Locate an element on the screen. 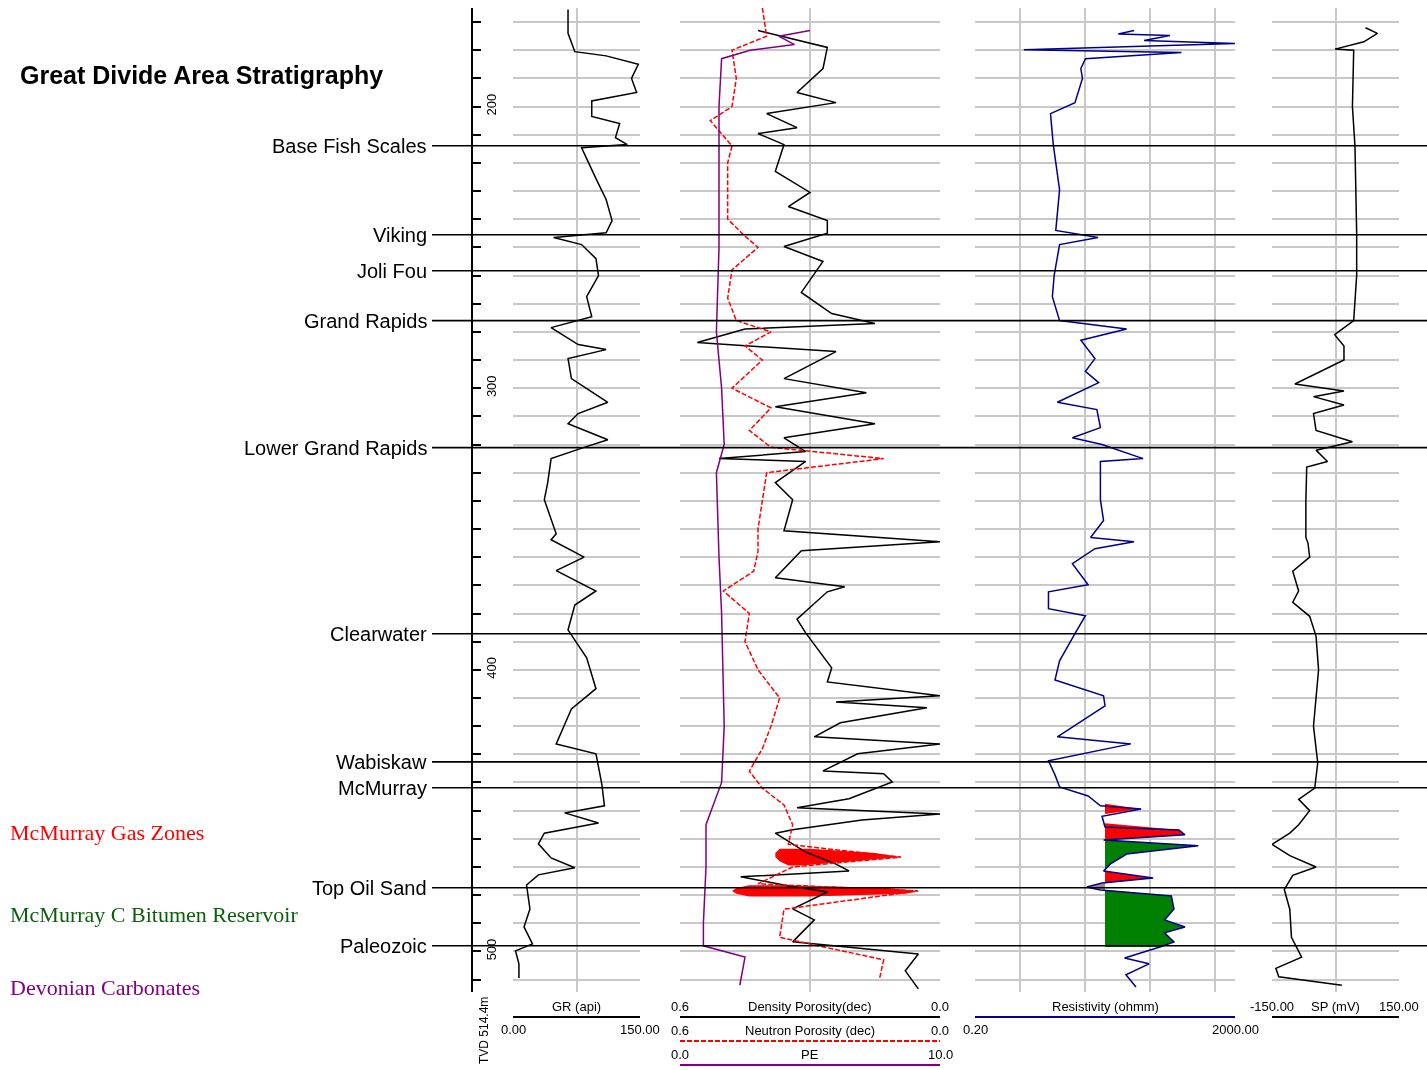 The height and width of the screenshot is (1070, 1427). y-axis-title: TVD 514.4m is located at coordinates (484, 1030).